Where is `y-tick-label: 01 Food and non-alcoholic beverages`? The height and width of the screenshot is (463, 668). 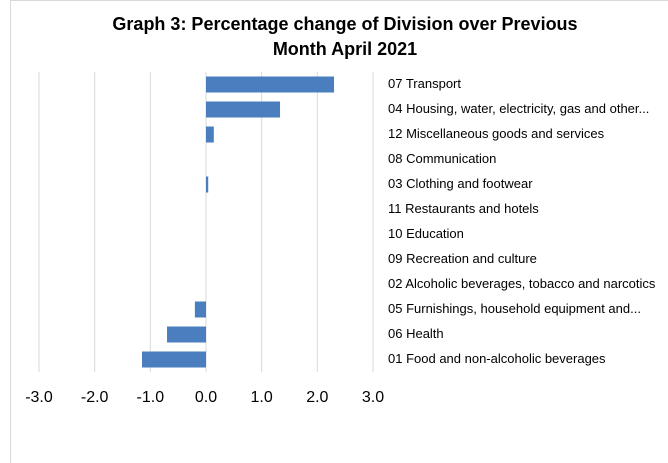 y-tick-label: 01 Food and non-alcoholic beverages is located at coordinates (497, 358).